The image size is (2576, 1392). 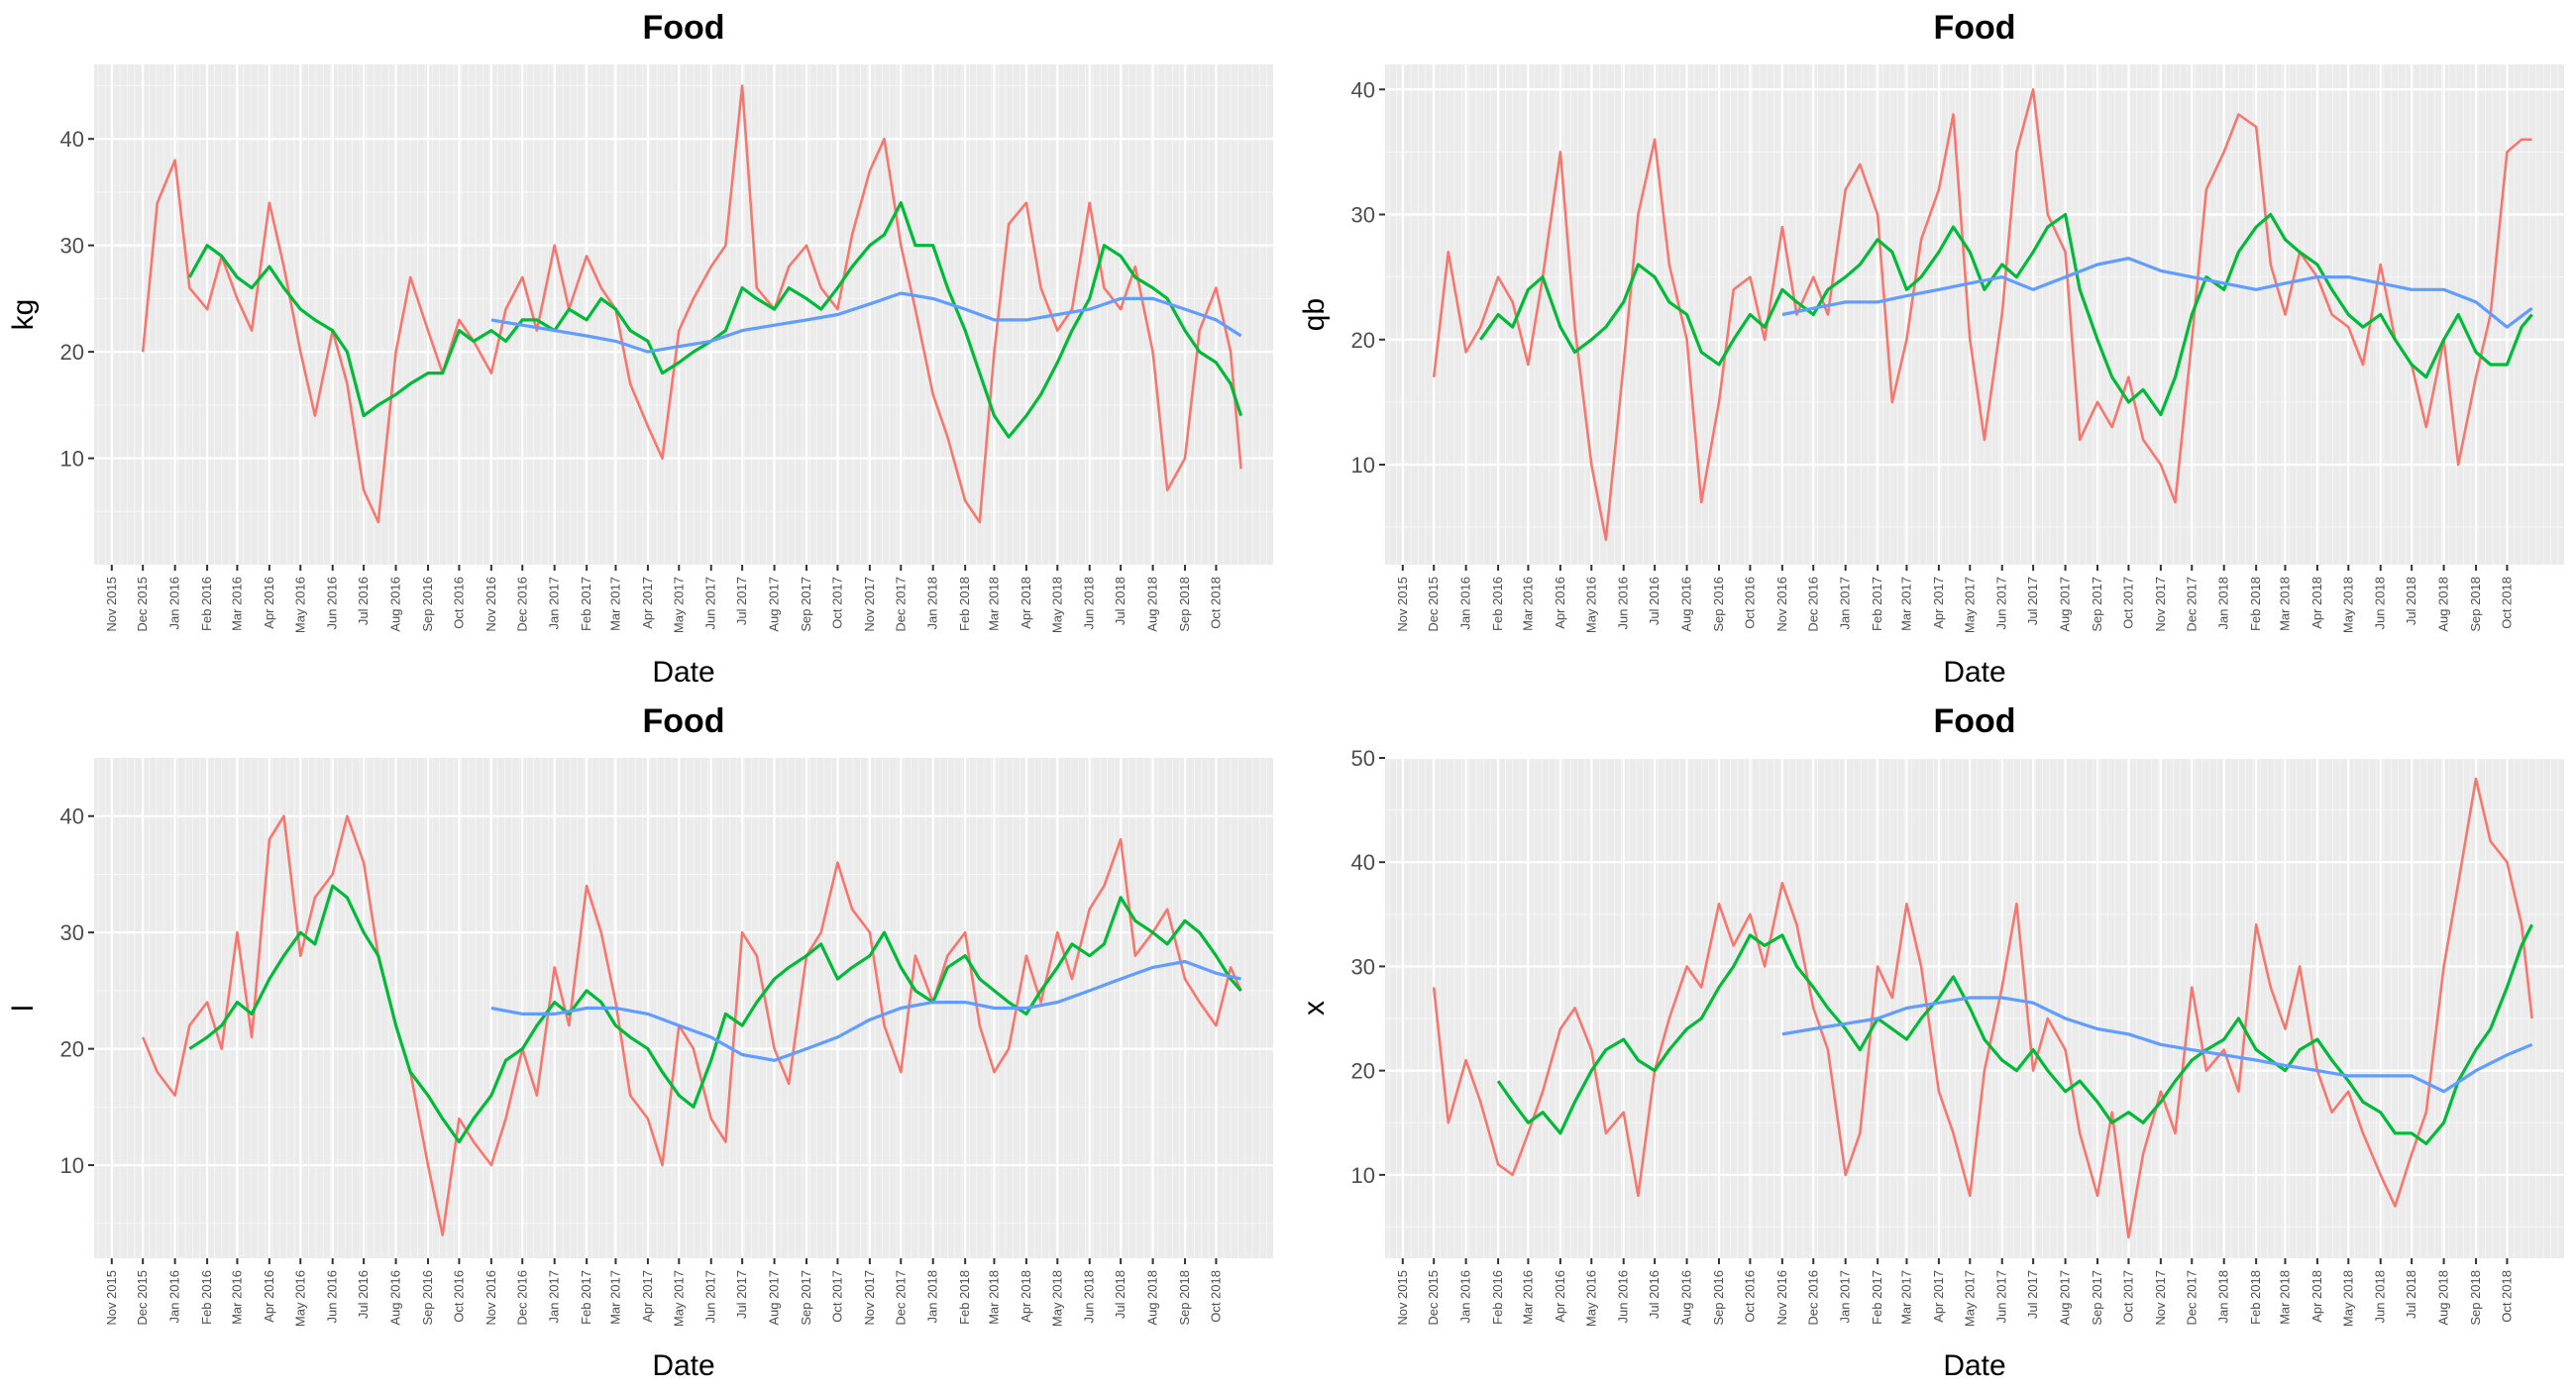 What do you see at coordinates (775, 1298) in the screenshot?
I see `x-tick-label: Aug 2017` at bounding box center [775, 1298].